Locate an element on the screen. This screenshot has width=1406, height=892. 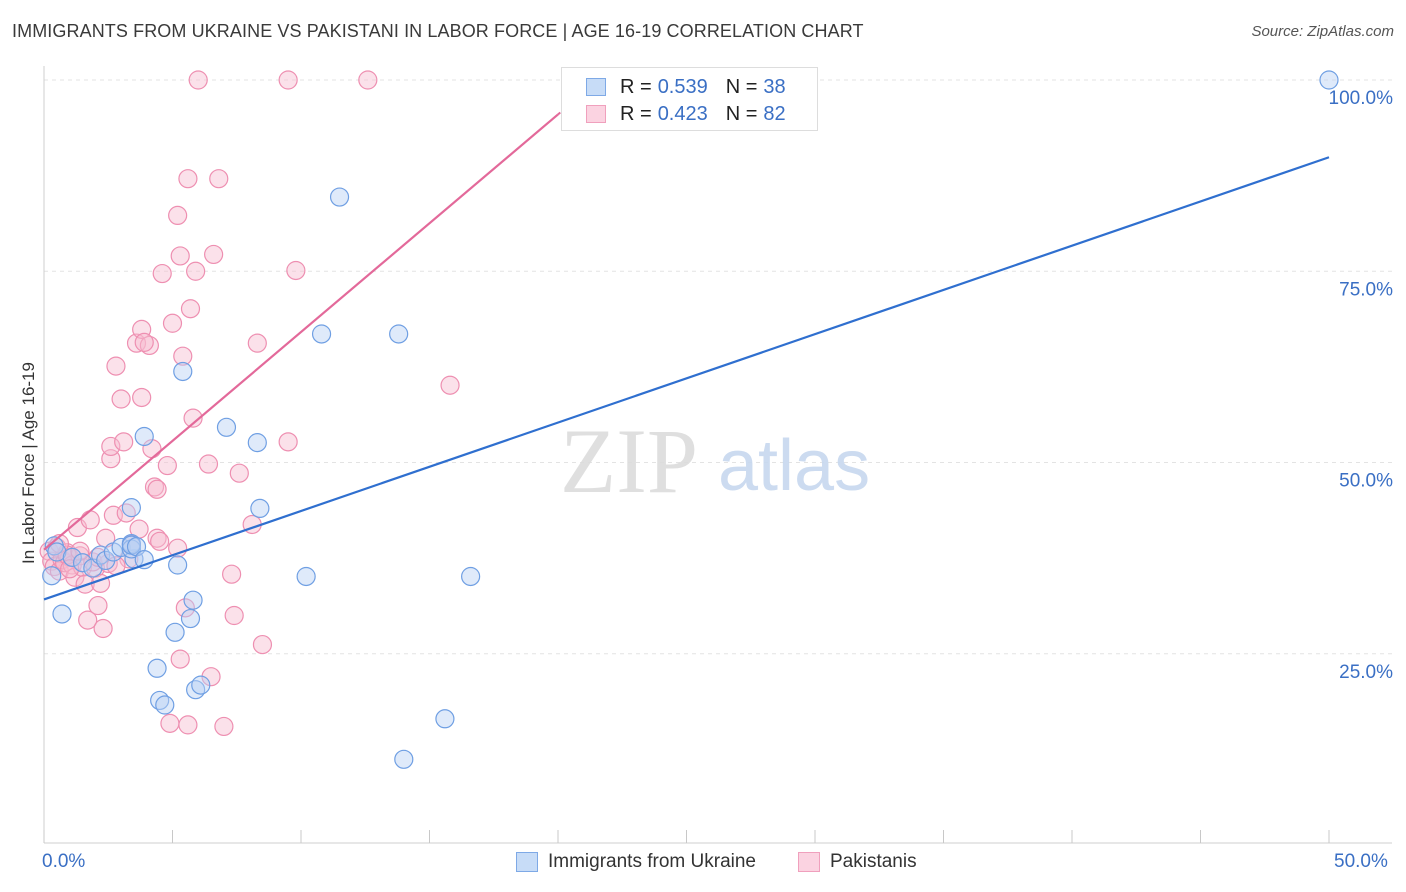
legend-item-ukraine: Immigrants from Ukraine is located at coordinates (636, 862).